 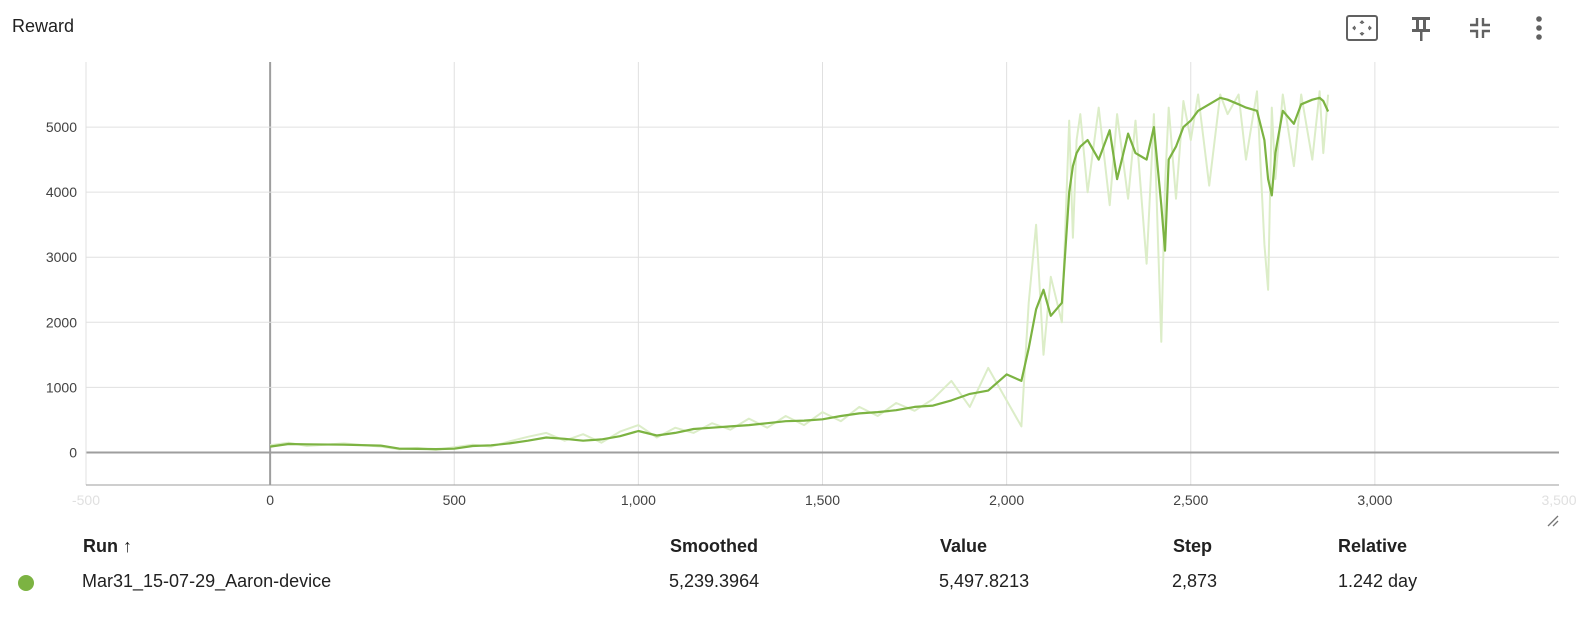 What do you see at coordinates (714, 581) in the screenshot?
I see `table-cell-smoothed: 5,239.3964` at bounding box center [714, 581].